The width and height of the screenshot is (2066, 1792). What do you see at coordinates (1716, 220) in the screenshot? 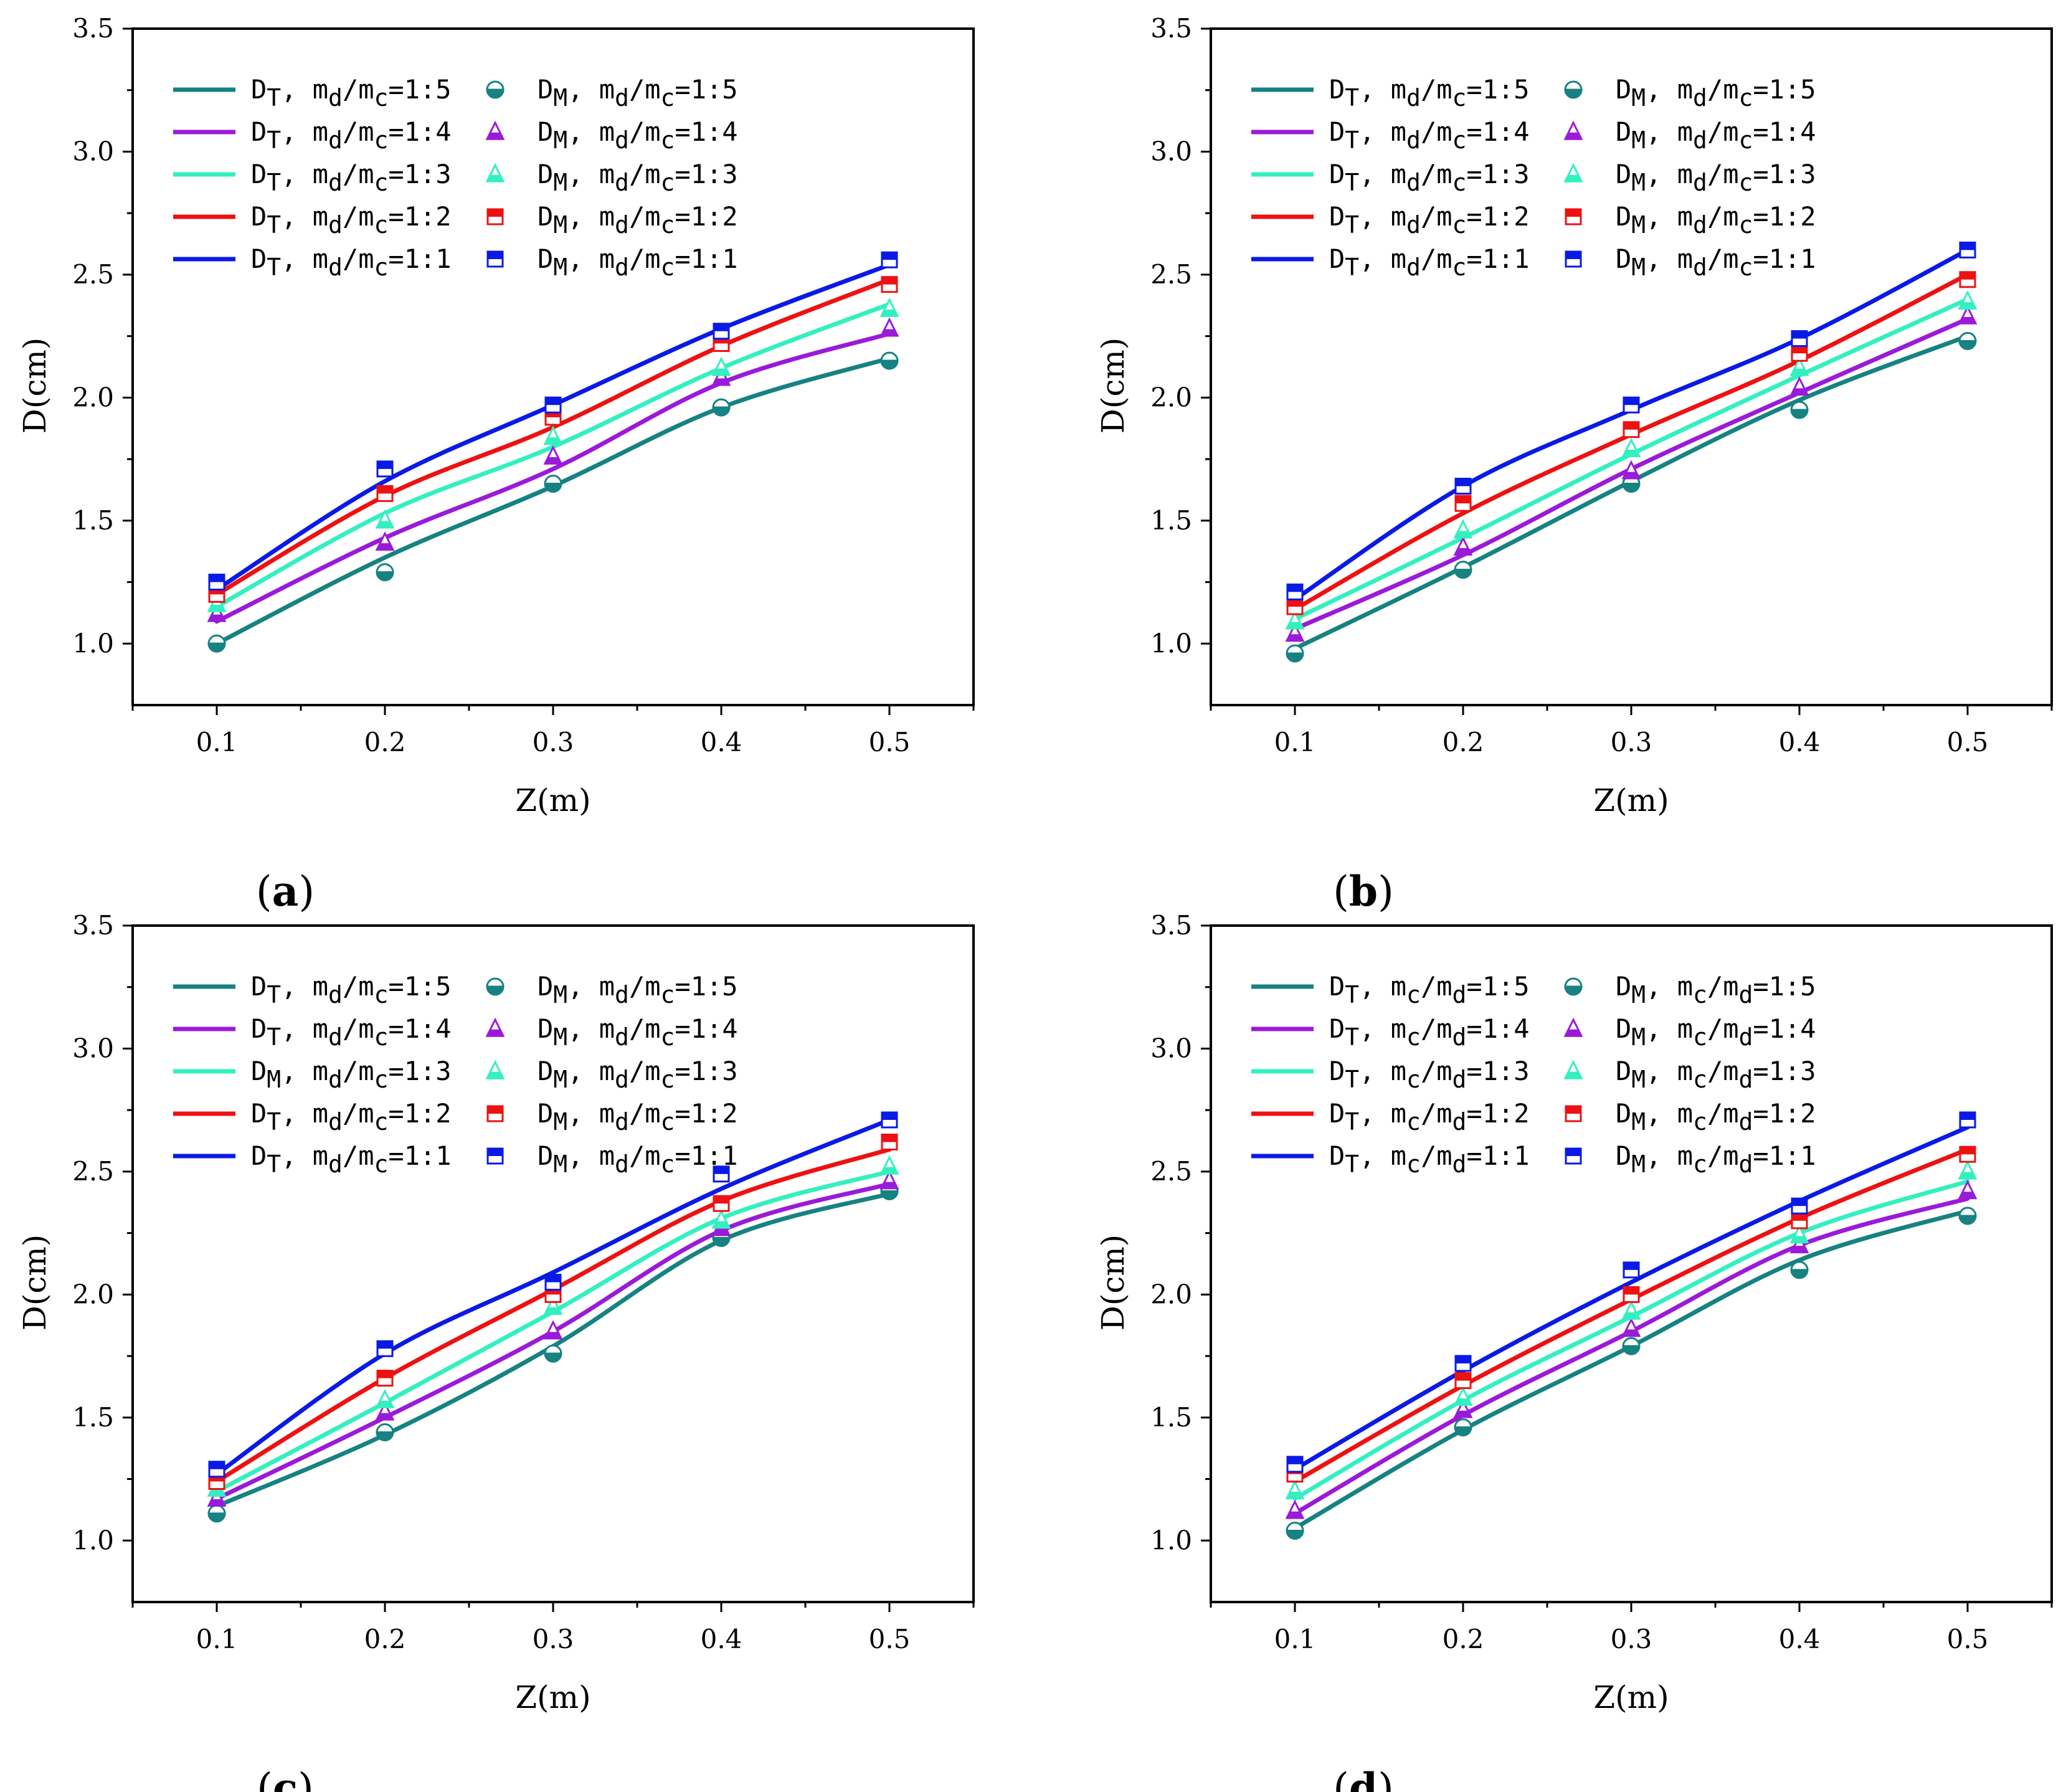
I see `legend-label: DM, md/mc=1:2` at bounding box center [1716, 220].